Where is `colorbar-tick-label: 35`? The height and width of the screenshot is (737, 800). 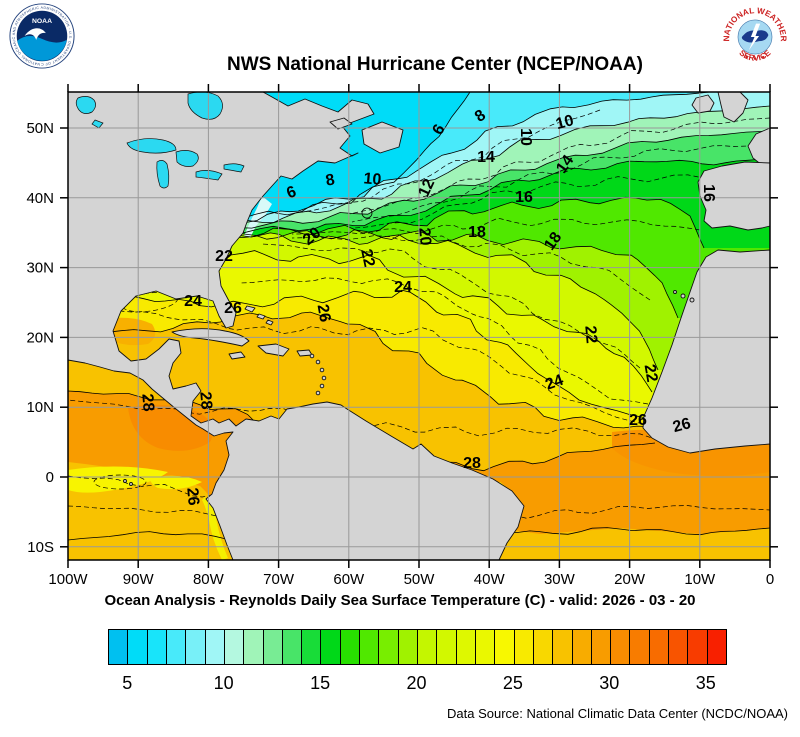 colorbar-tick-label: 35 is located at coordinates (705, 683).